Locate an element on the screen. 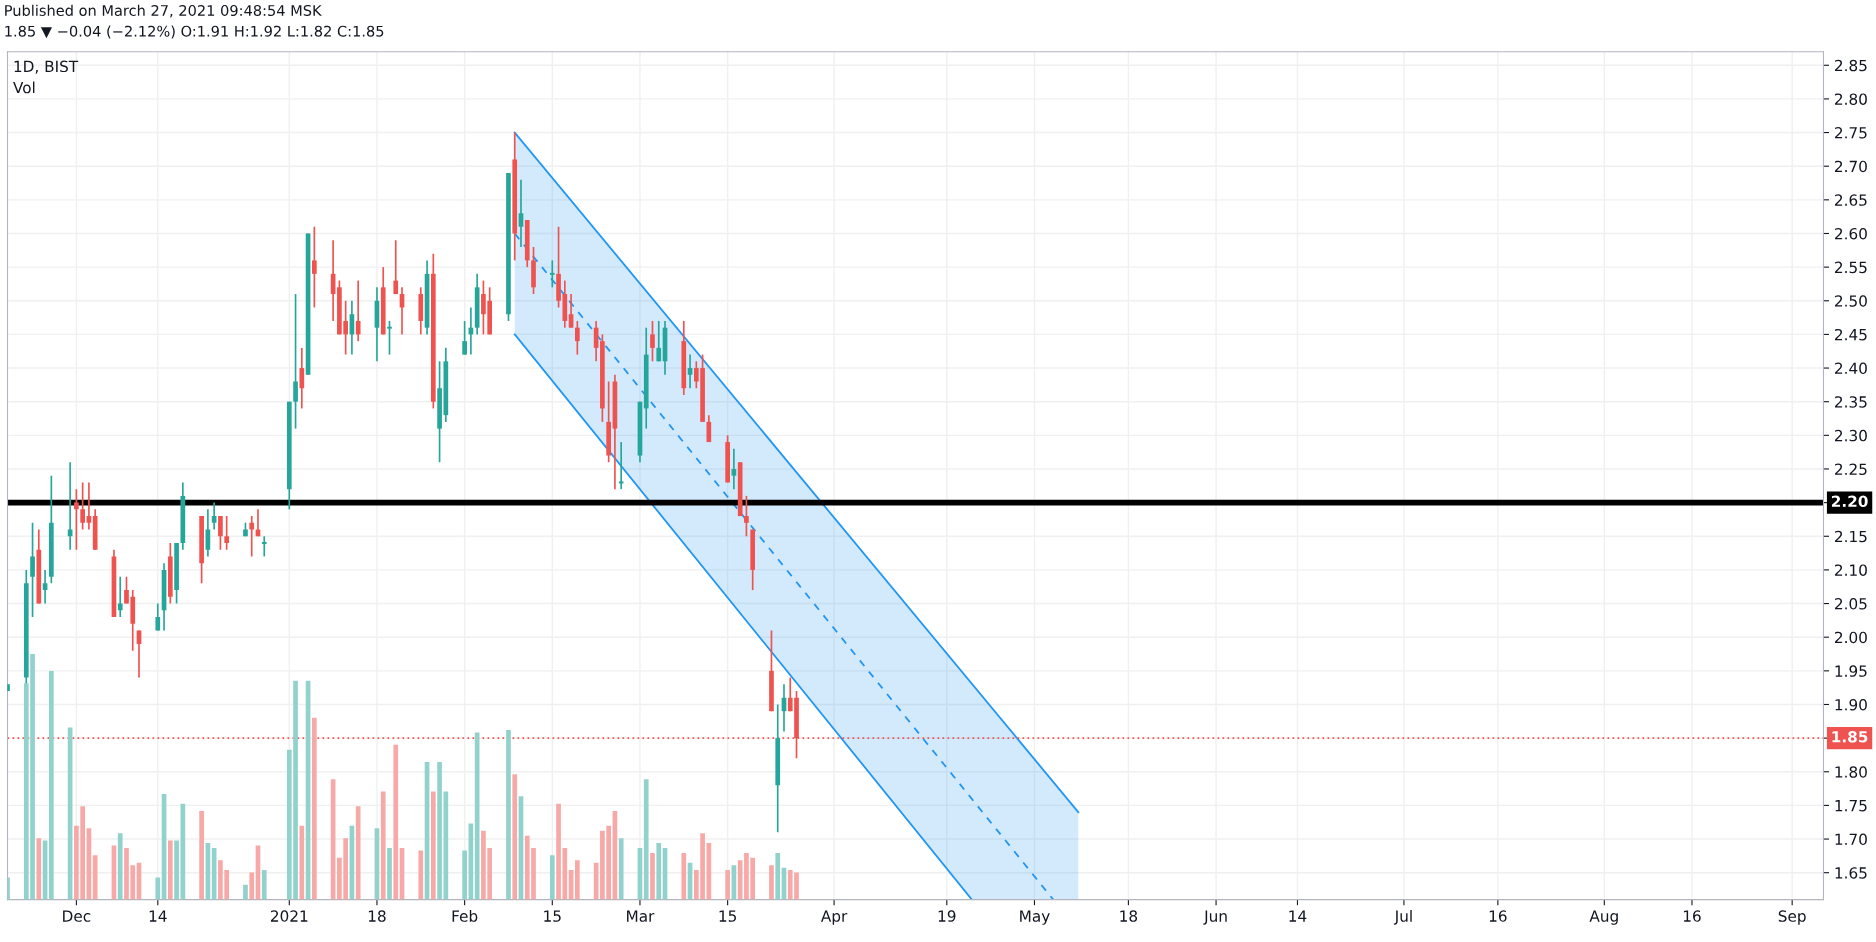 The width and height of the screenshot is (1876, 942). x-tick-label: 2021 is located at coordinates (289, 916).